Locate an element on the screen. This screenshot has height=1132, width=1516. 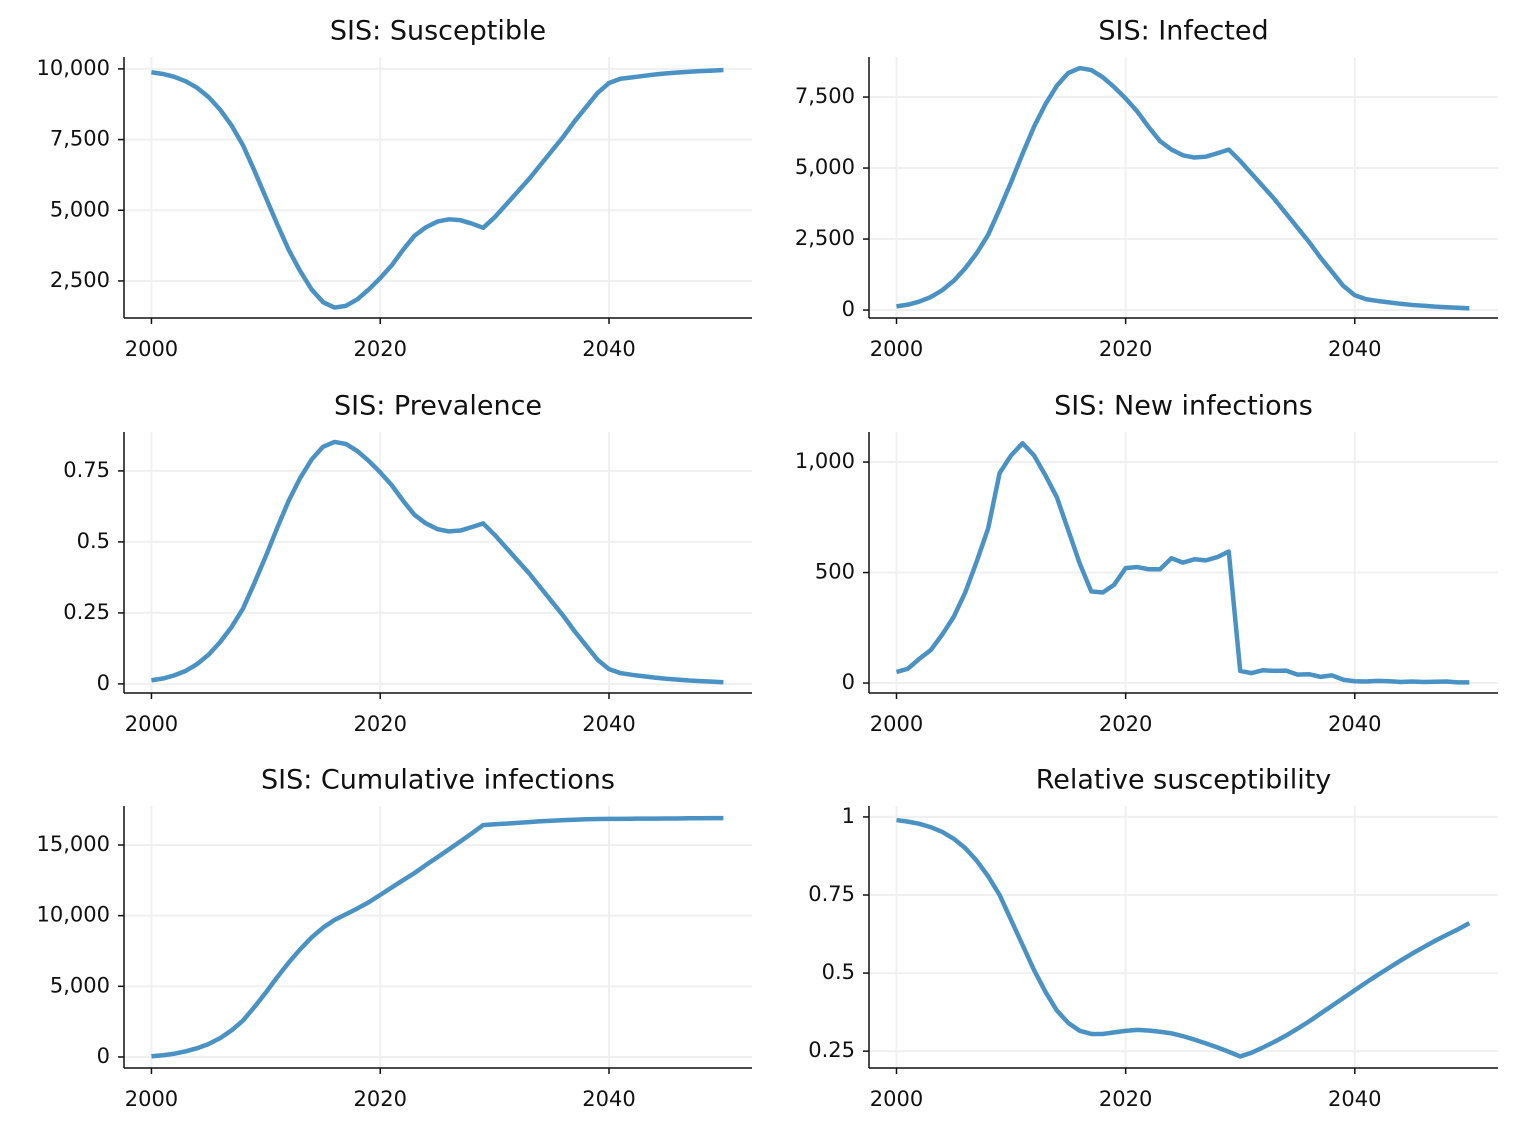
subplot-title: SIS: Susceptible is located at coordinates (438, 31).